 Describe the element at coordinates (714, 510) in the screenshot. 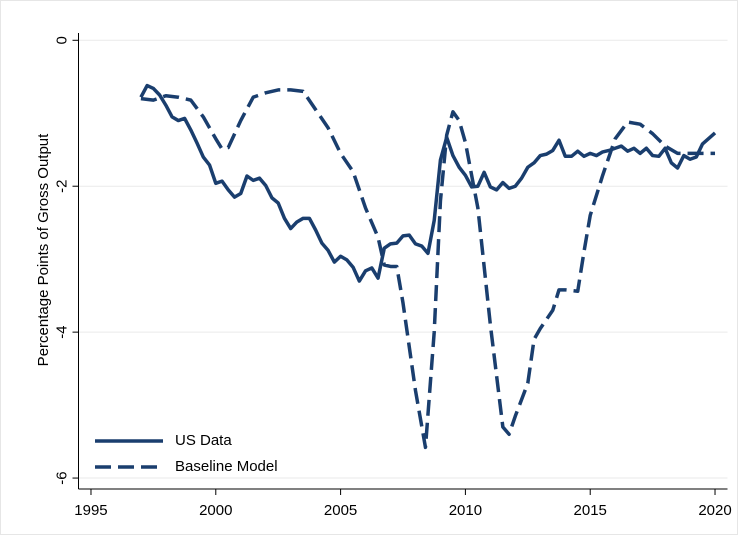

I see `x-tick-label: 2020` at that location.